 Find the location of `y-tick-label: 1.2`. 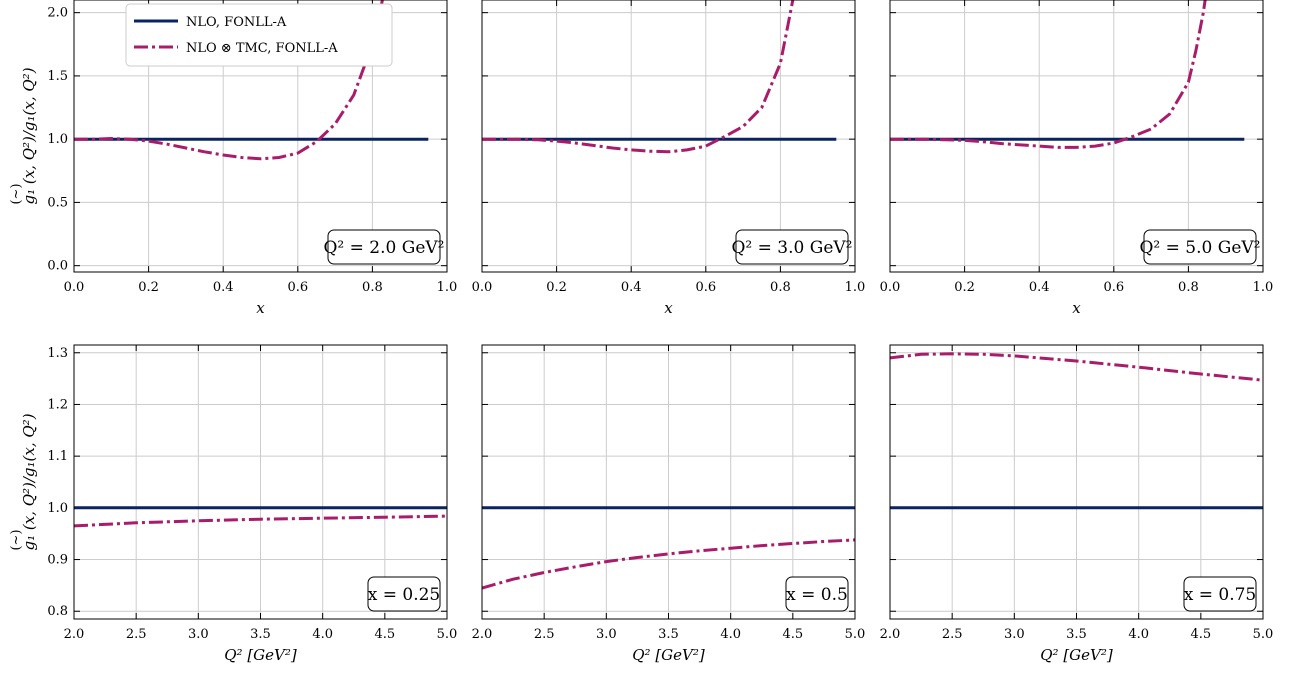

y-tick-label: 1.2 is located at coordinates (57, 404).